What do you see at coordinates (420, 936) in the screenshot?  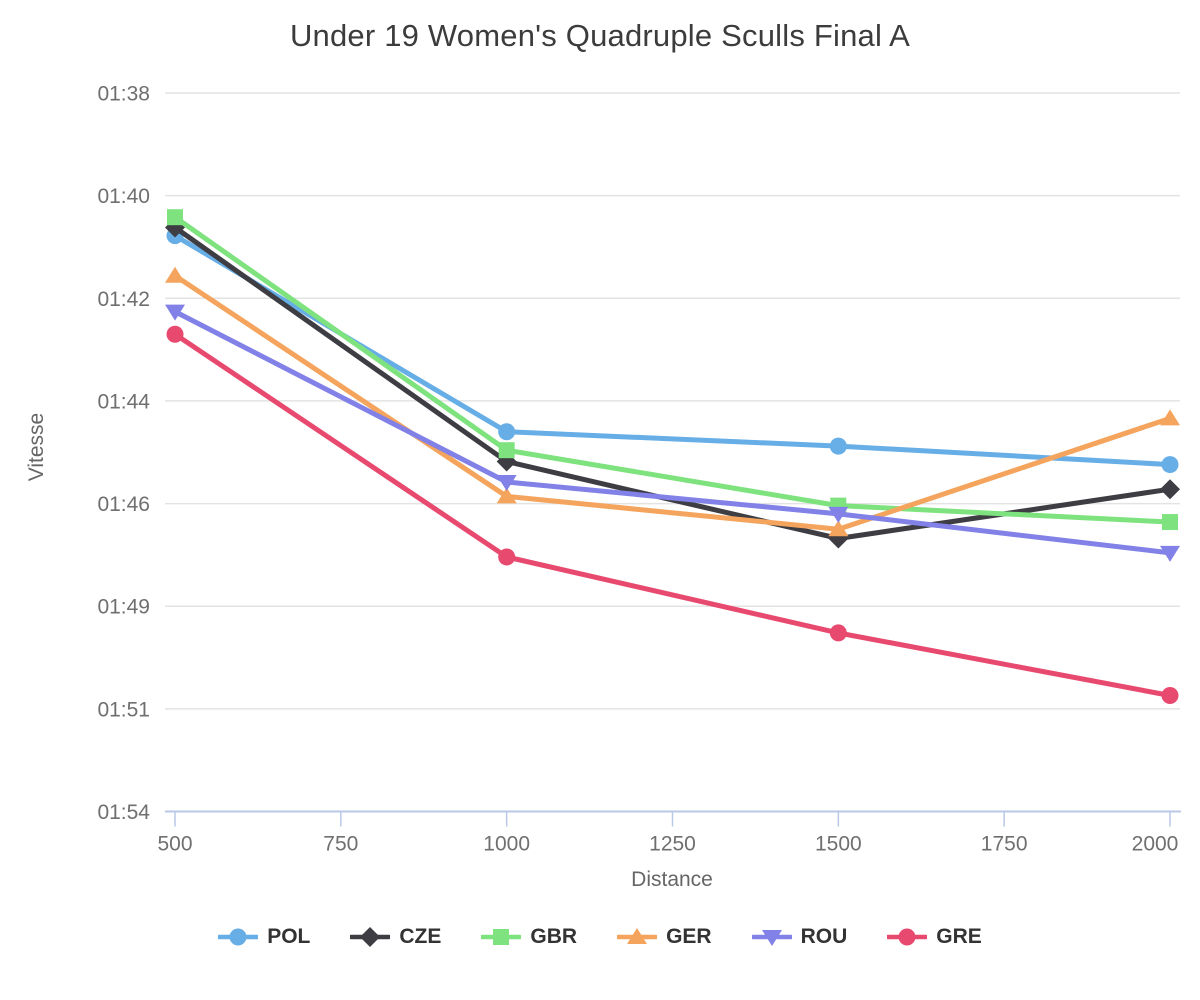 I see `legend-label: CZE` at bounding box center [420, 936].